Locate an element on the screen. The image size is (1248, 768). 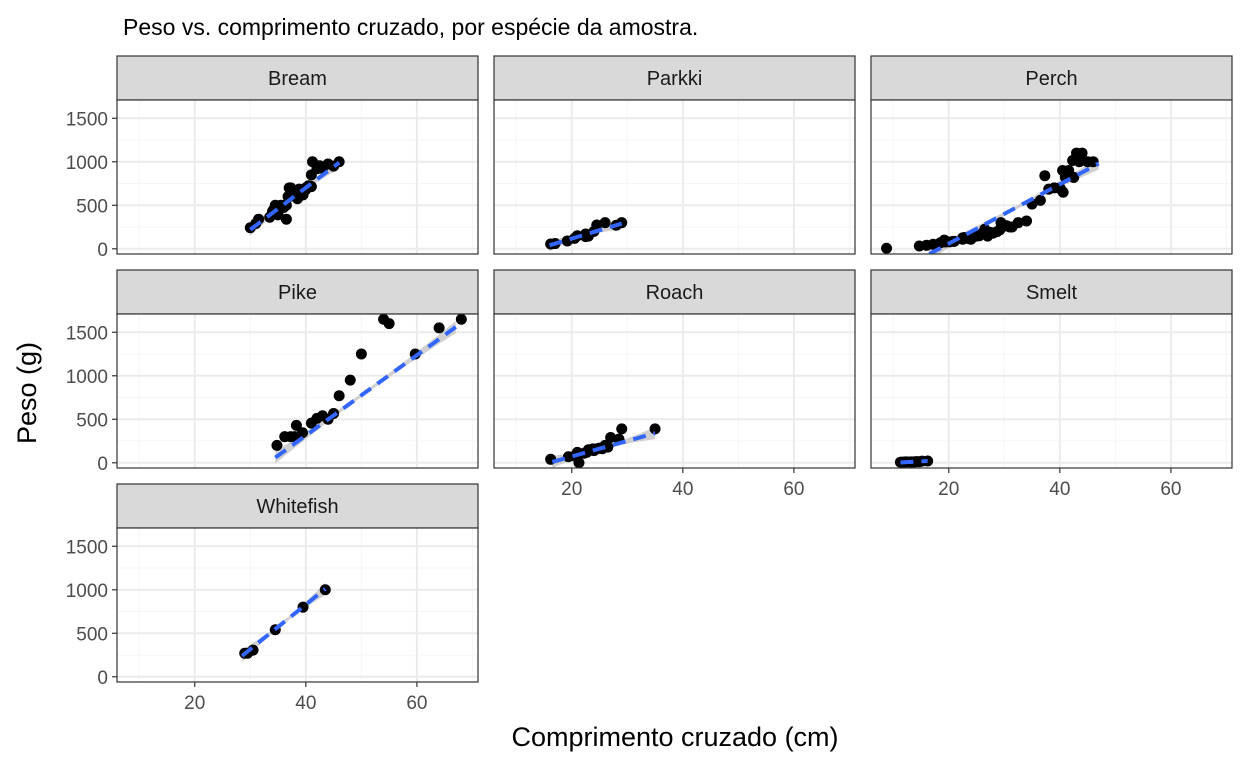
strip-smelt is located at coordinates (1051, 292).